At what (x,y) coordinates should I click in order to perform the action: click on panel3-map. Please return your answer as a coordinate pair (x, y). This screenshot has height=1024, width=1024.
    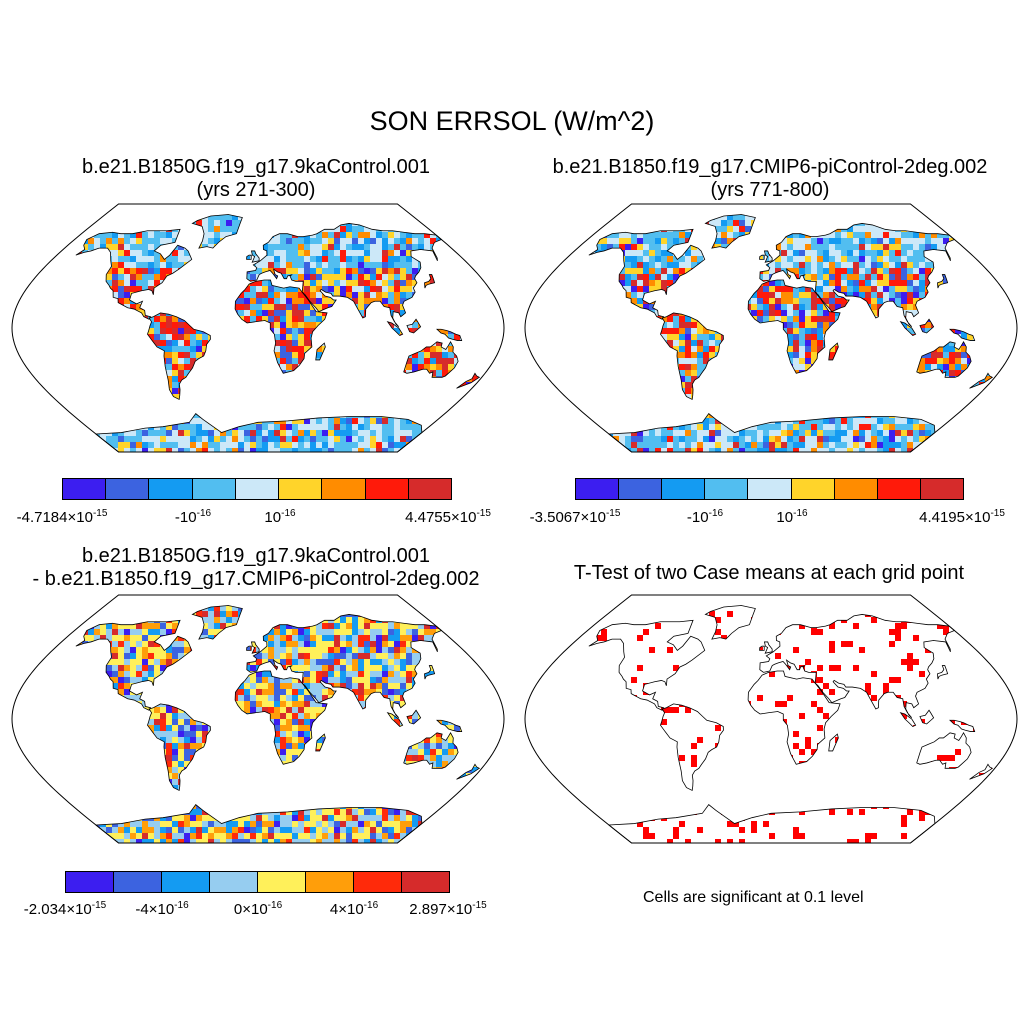
    Looking at the image, I should click on (258, 719).